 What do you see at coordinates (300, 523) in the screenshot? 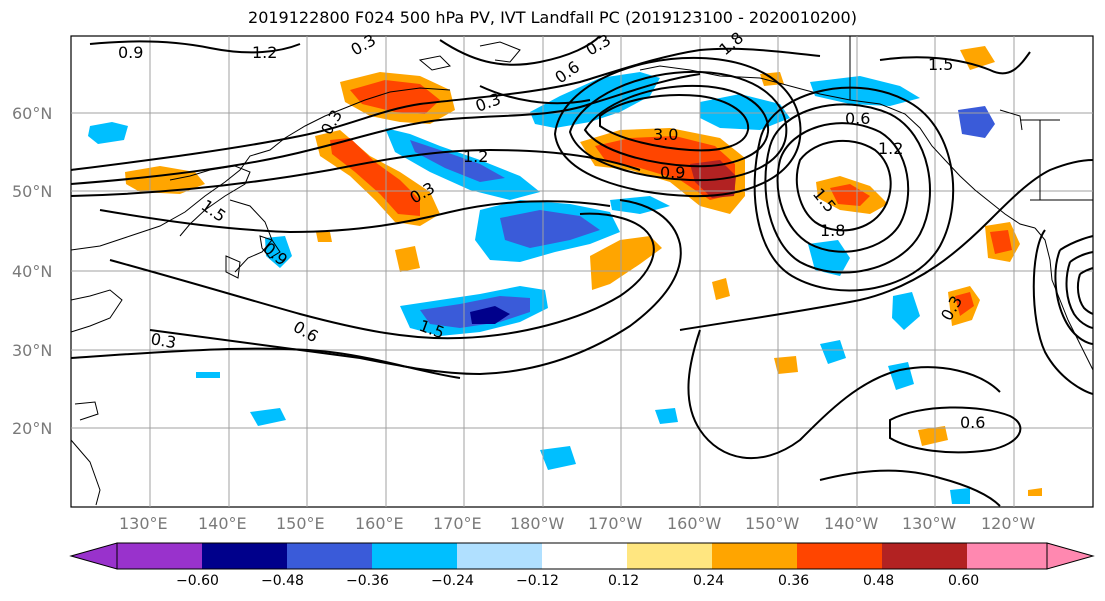
I see `lon-label: 150°E` at bounding box center [300, 523].